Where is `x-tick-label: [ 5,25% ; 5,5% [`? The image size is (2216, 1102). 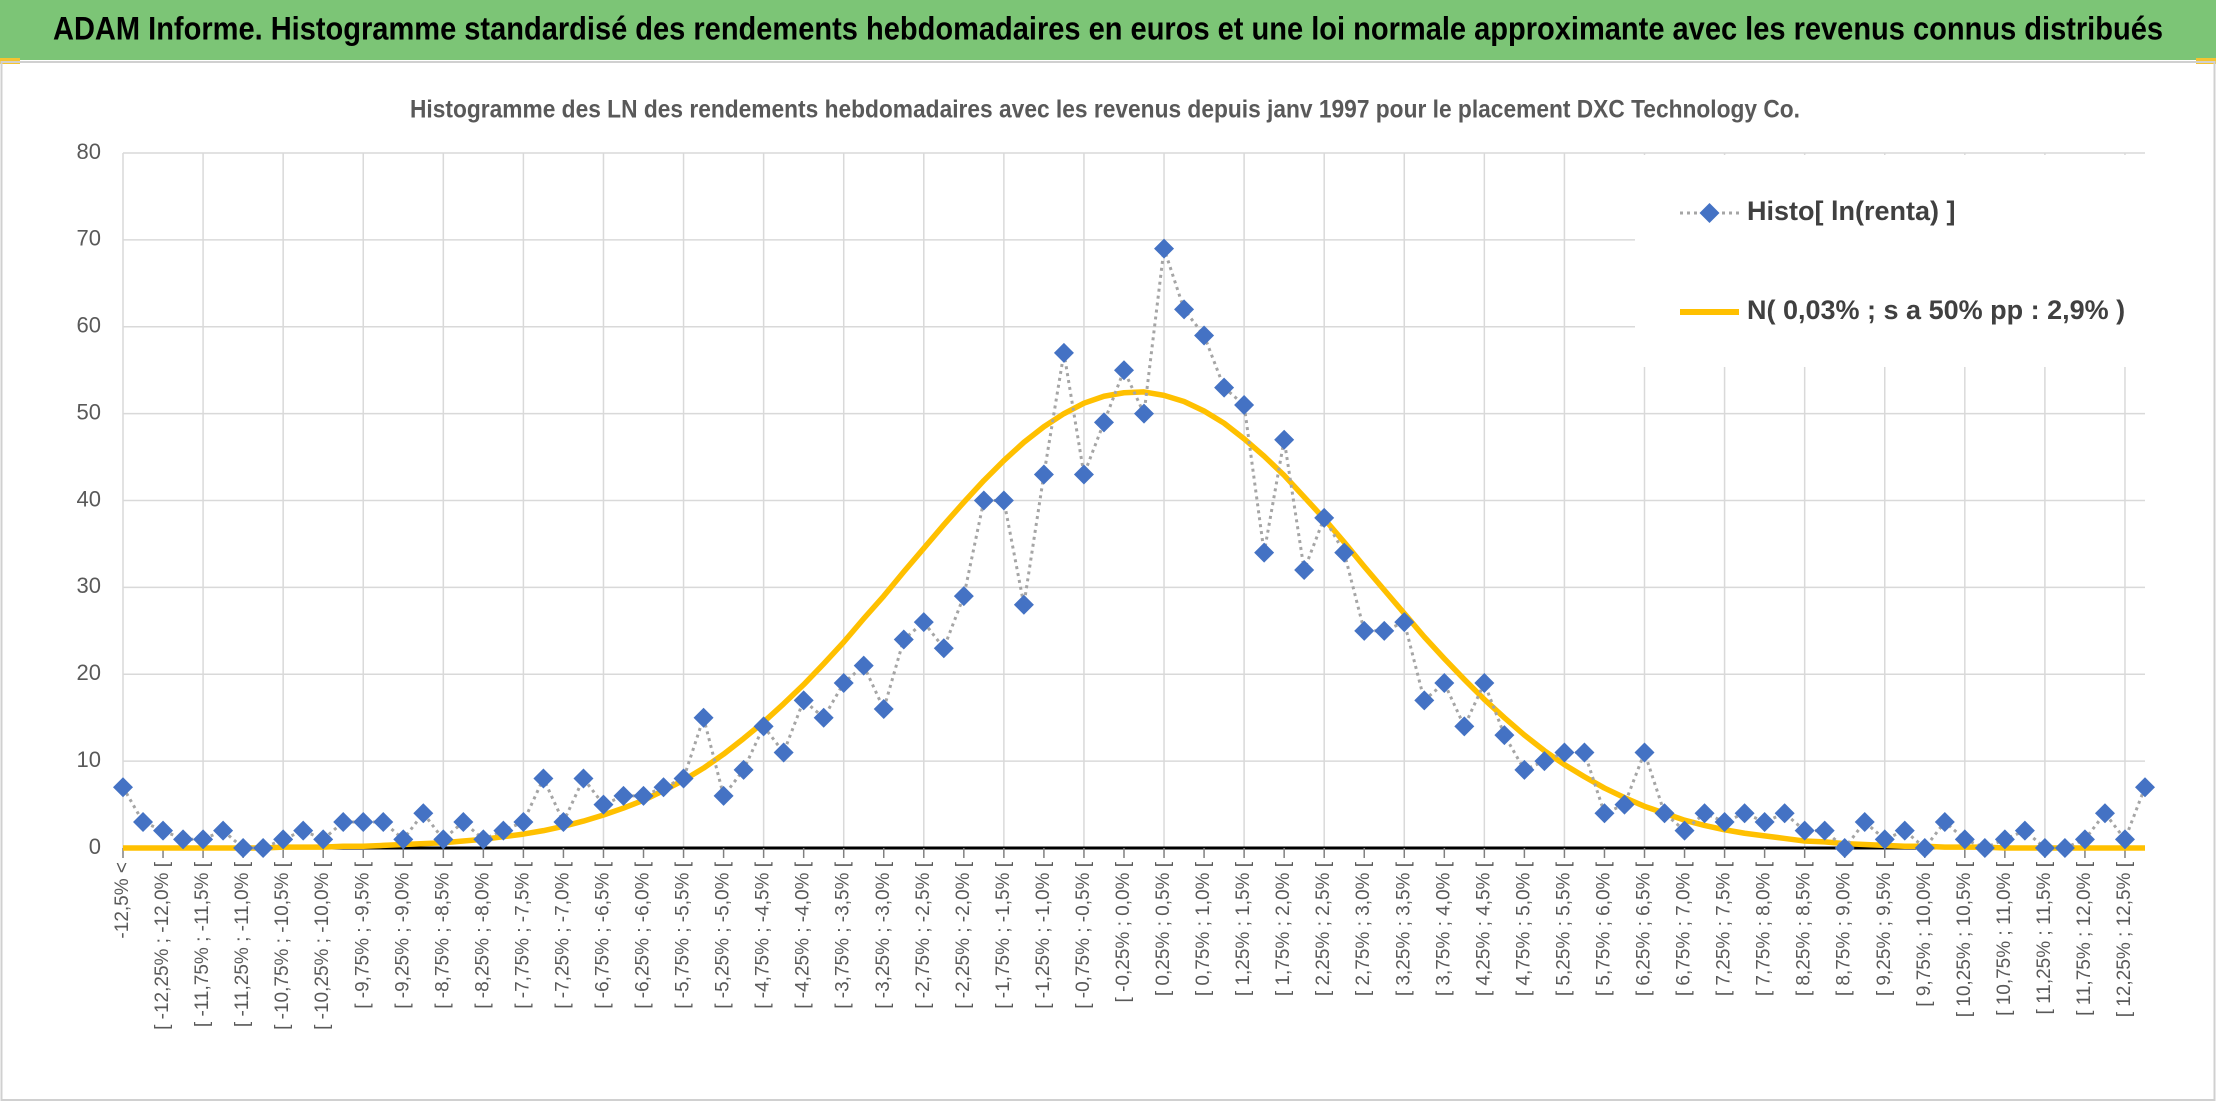
x-tick-label: [ 5,25% ; 5,5% [ is located at coordinates (1563, 928).